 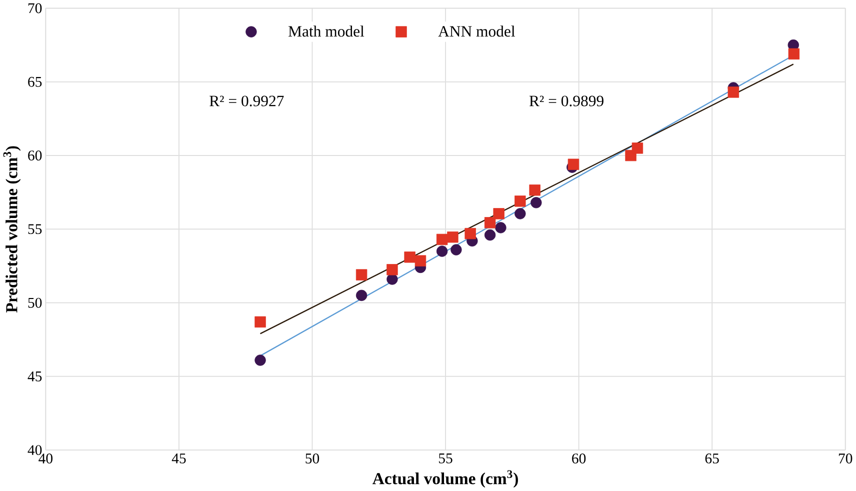 I want to click on x-tick-label: 65, so click(x=712, y=459).